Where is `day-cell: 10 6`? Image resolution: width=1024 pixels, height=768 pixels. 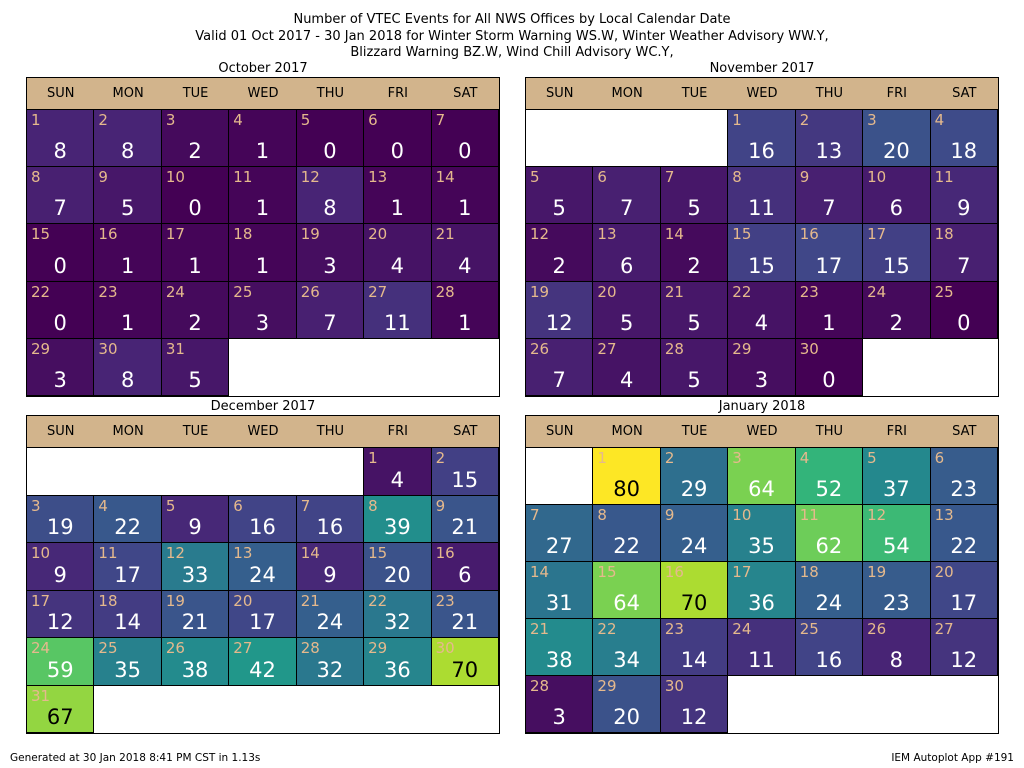 day-cell: 10 6 is located at coordinates (896, 195).